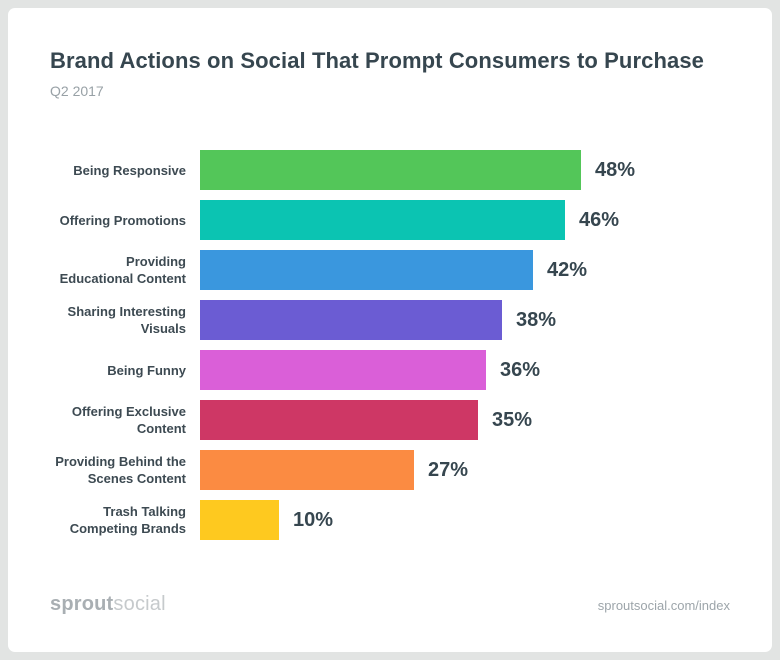 Image resolution: width=780 pixels, height=660 pixels. What do you see at coordinates (120, 470) in the screenshot?
I see `category-label: Providing Behind the Scenes Content` at bounding box center [120, 470].